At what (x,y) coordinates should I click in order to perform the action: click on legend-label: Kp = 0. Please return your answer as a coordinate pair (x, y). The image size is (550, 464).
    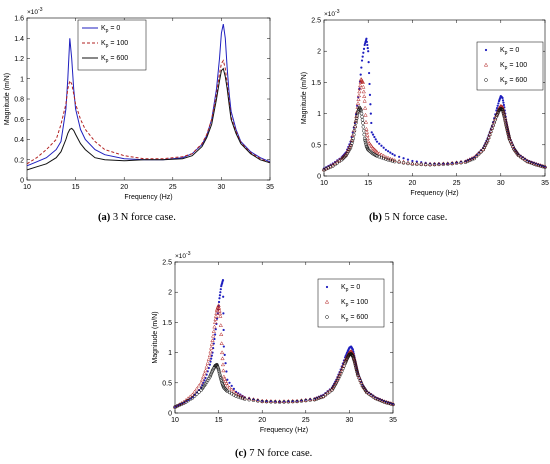
    Looking at the image, I should click on (509, 51).